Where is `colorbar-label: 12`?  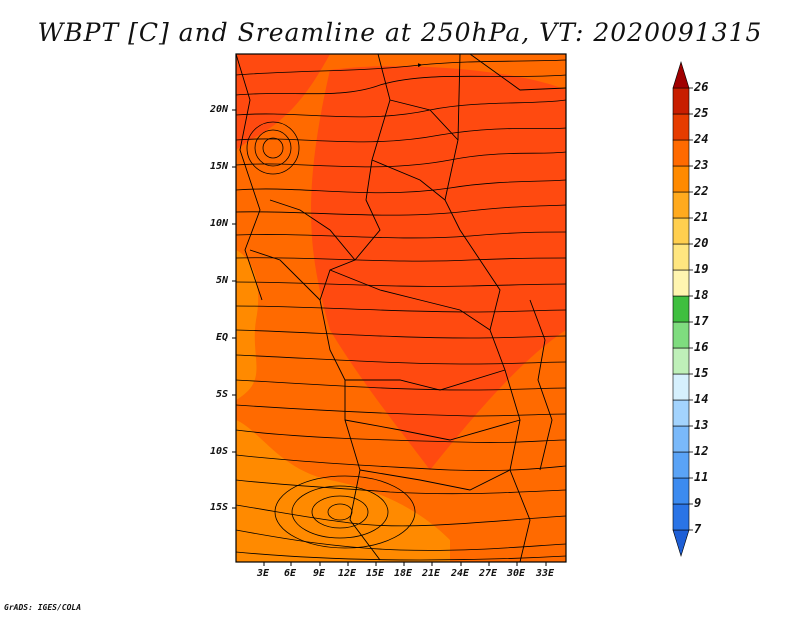 colorbar-label: 12 is located at coordinates (701, 451).